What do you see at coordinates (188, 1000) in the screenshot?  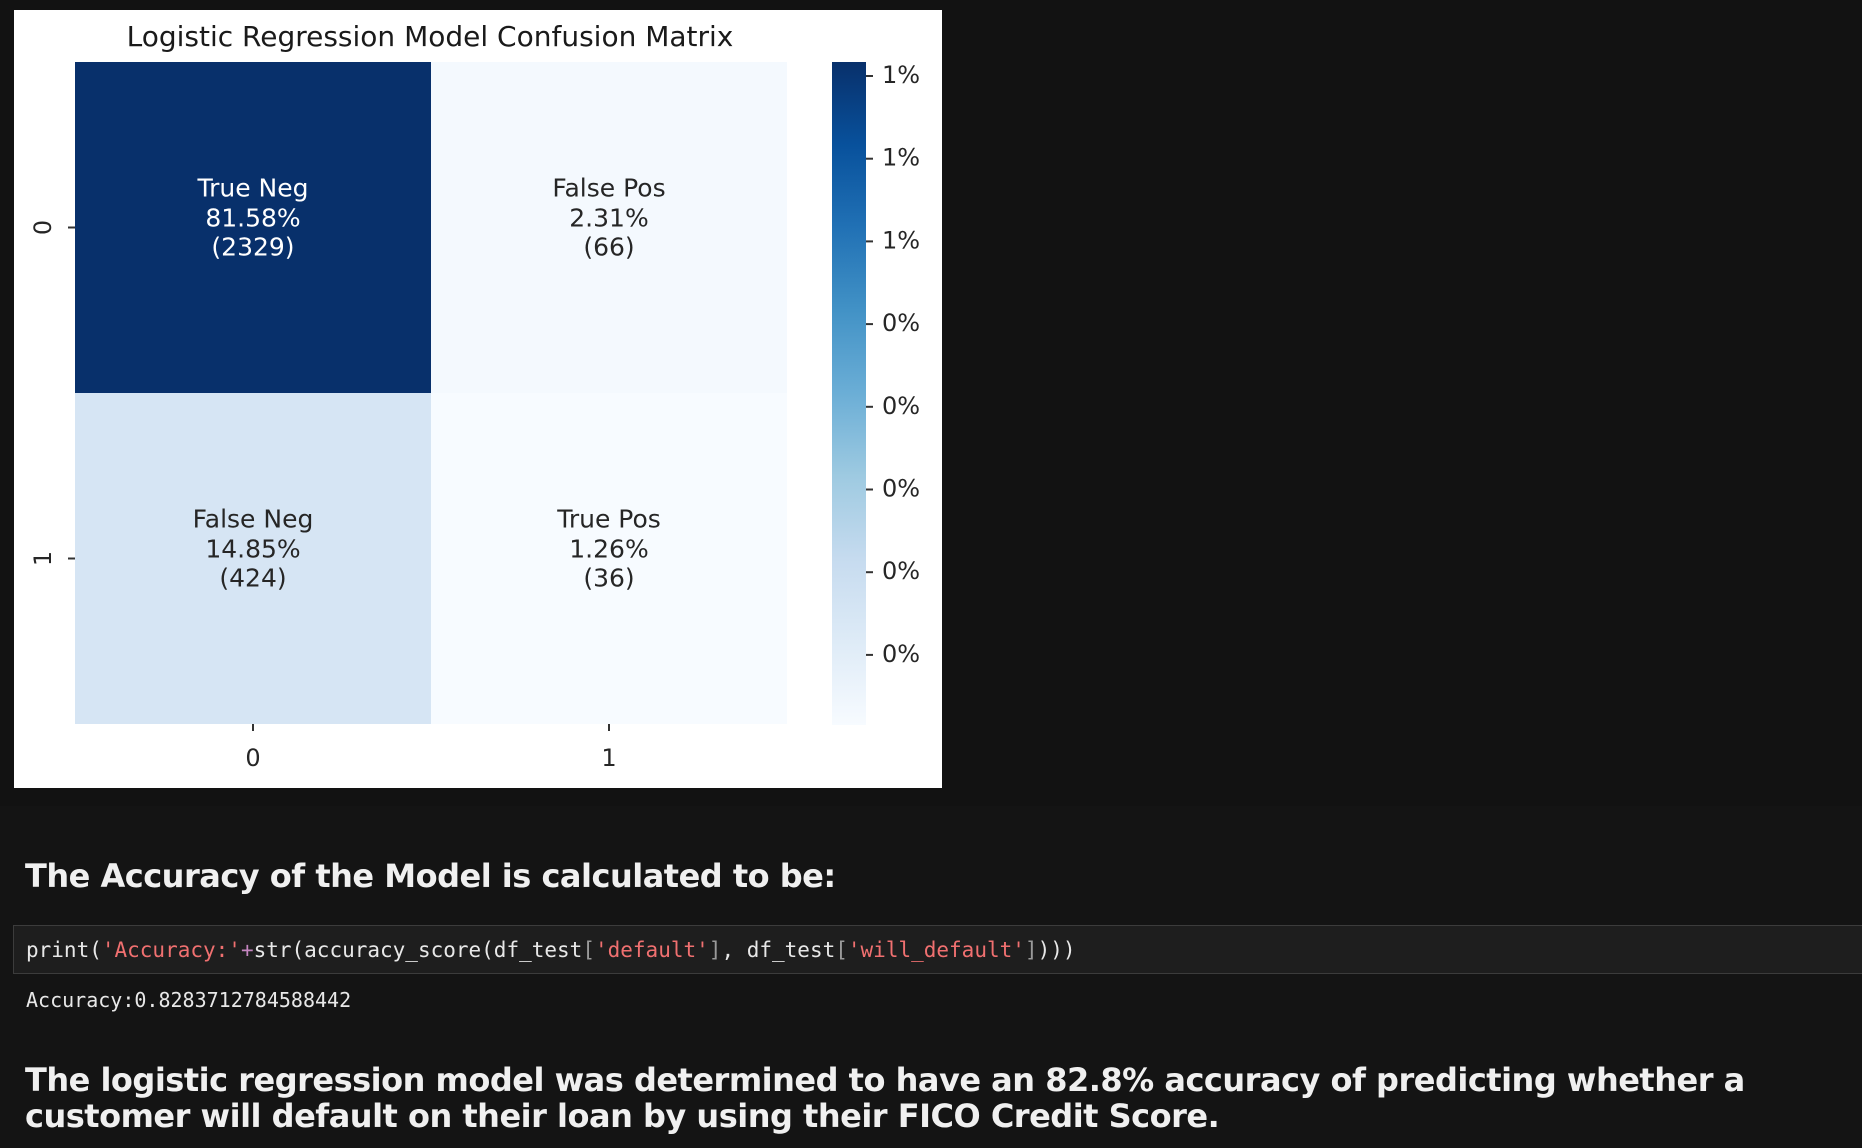 I see `cell-output: Accuracy:0.8283712784588442` at bounding box center [188, 1000].